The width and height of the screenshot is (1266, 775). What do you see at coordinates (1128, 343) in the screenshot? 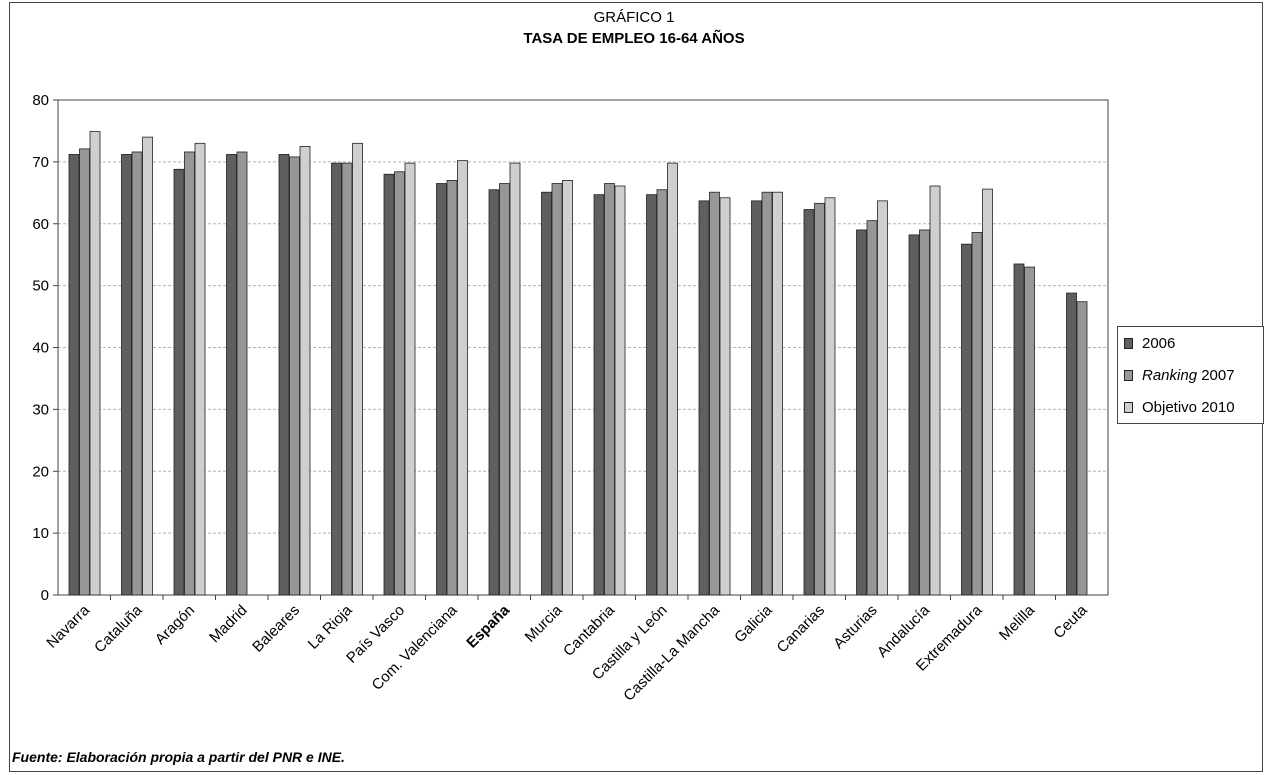
I see `legend-swatch-2006` at bounding box center [1128, 343].